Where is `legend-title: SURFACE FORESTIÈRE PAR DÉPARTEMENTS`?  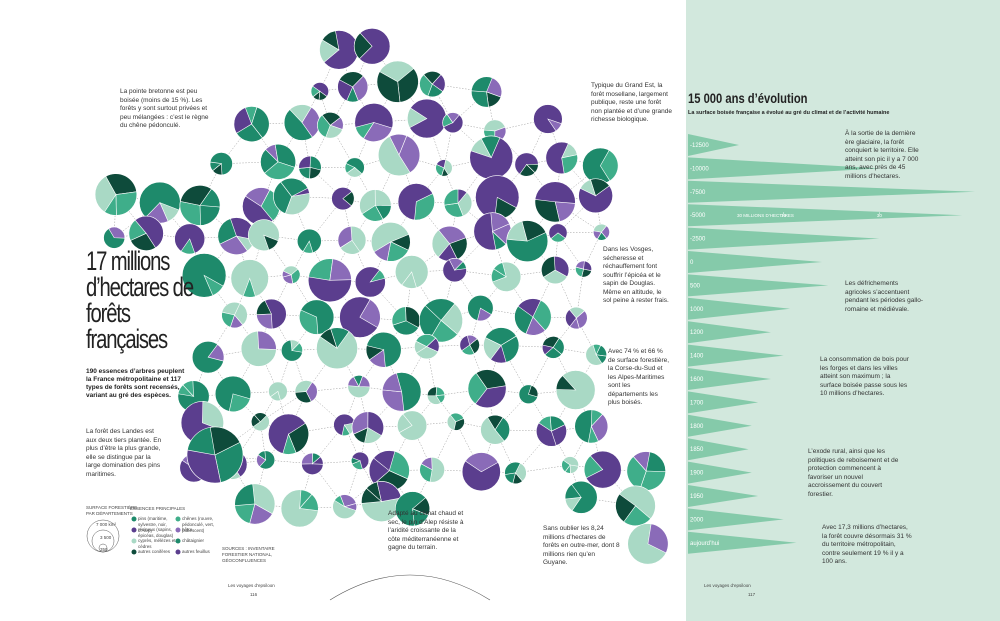 legend-title: SURFACE FORESTIÈRE PAR DÉPARTEMENTS is located at coordinates (112, 510).